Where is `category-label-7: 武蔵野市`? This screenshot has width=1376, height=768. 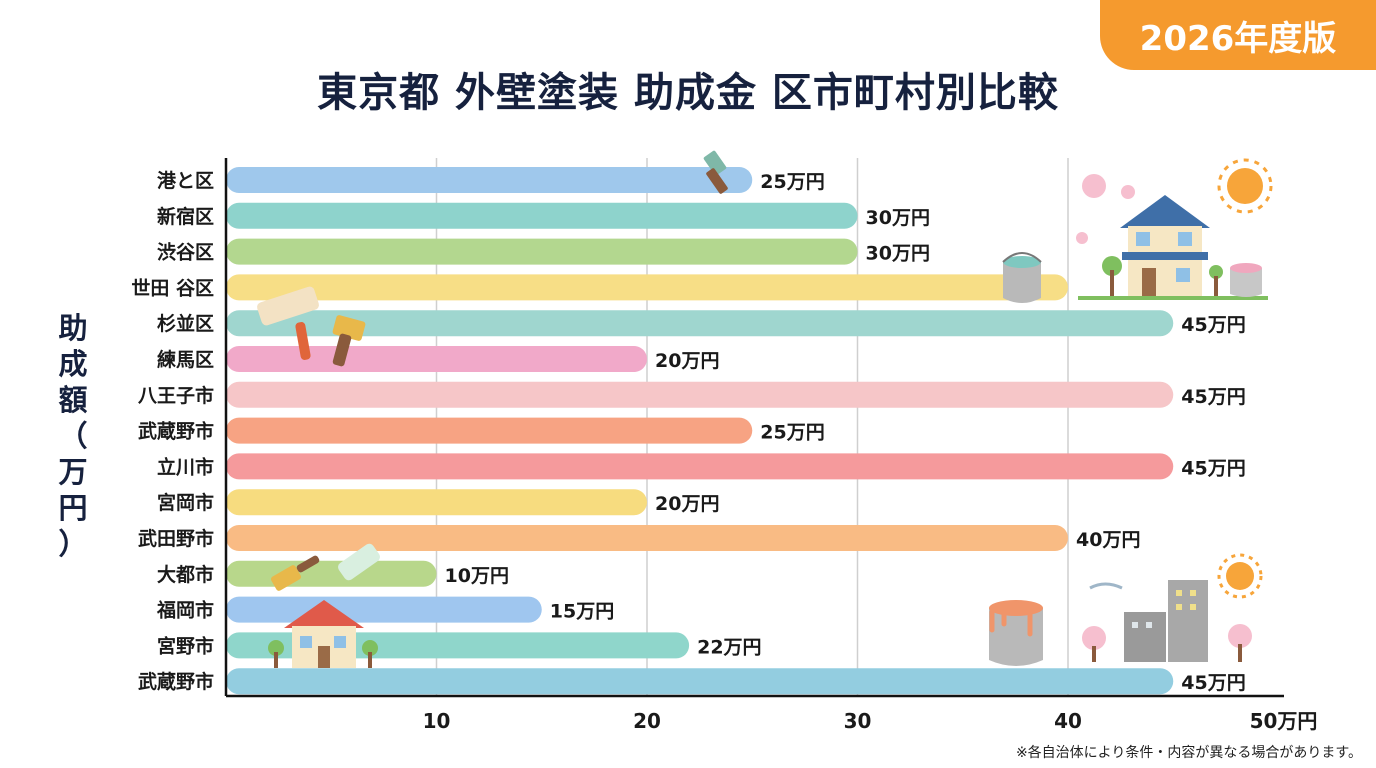
category-label-7: 武蔵野市 is located at coordinates (176, 431).